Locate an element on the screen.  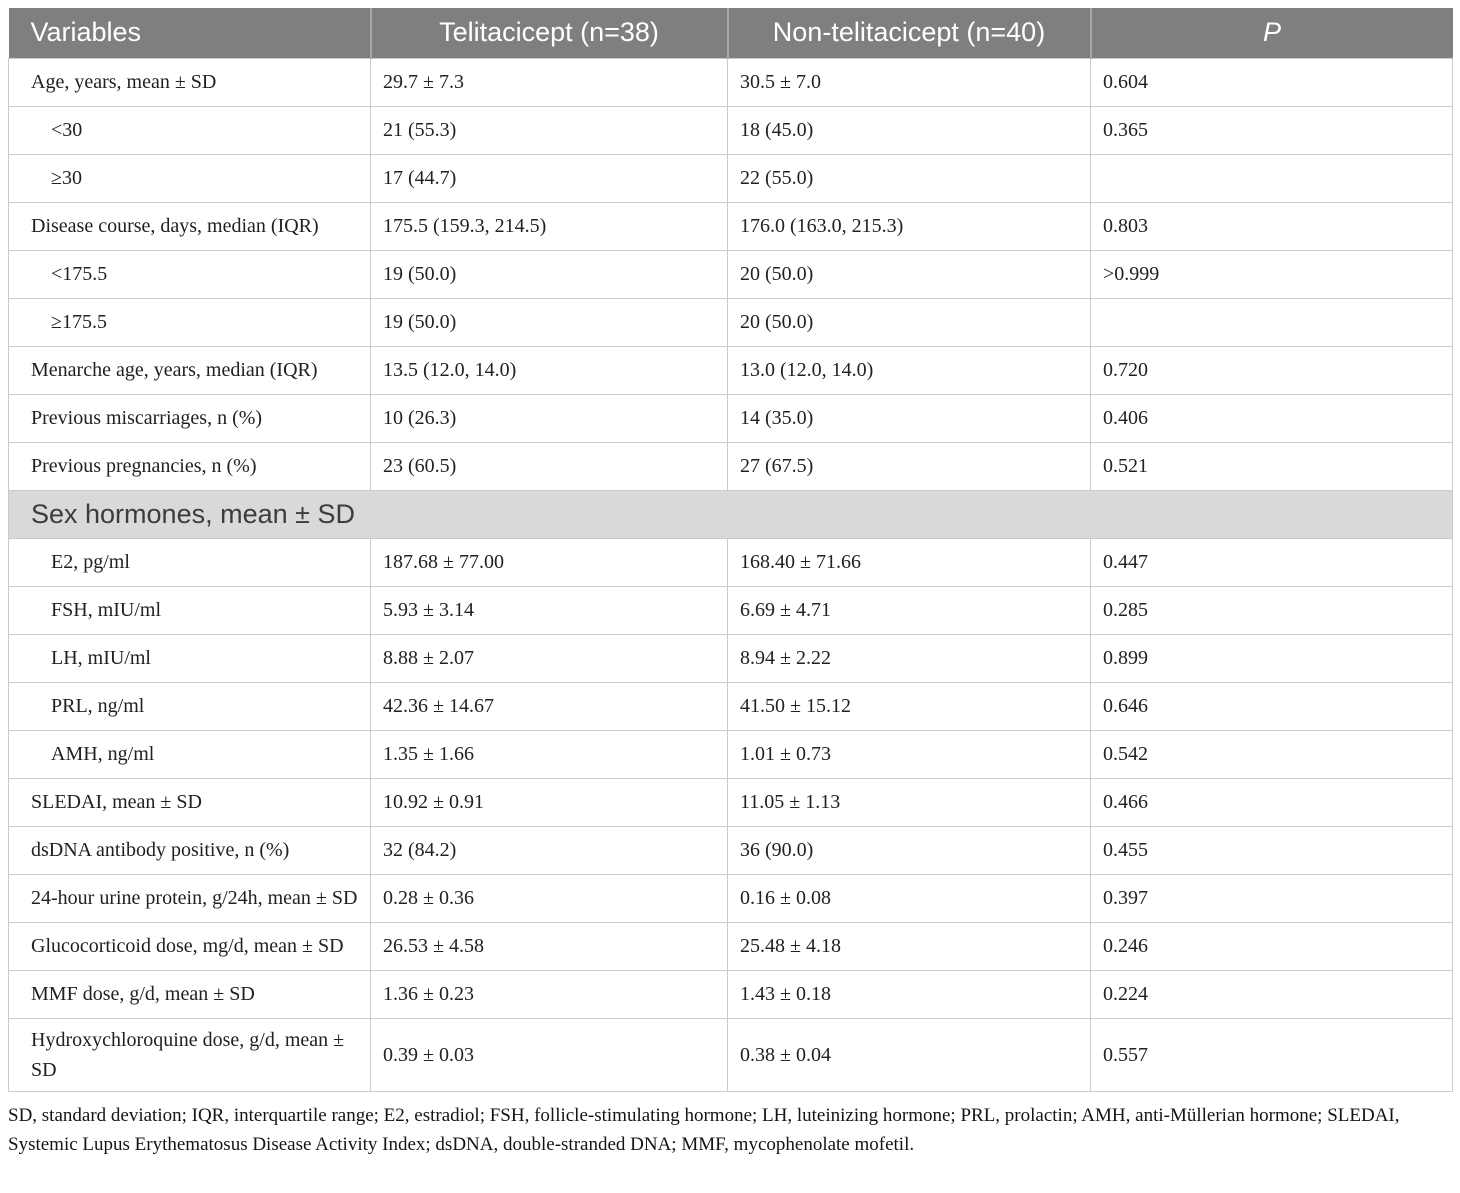
cell-telitacicept: 10 (26.3) is located at coordinates (549, 418).